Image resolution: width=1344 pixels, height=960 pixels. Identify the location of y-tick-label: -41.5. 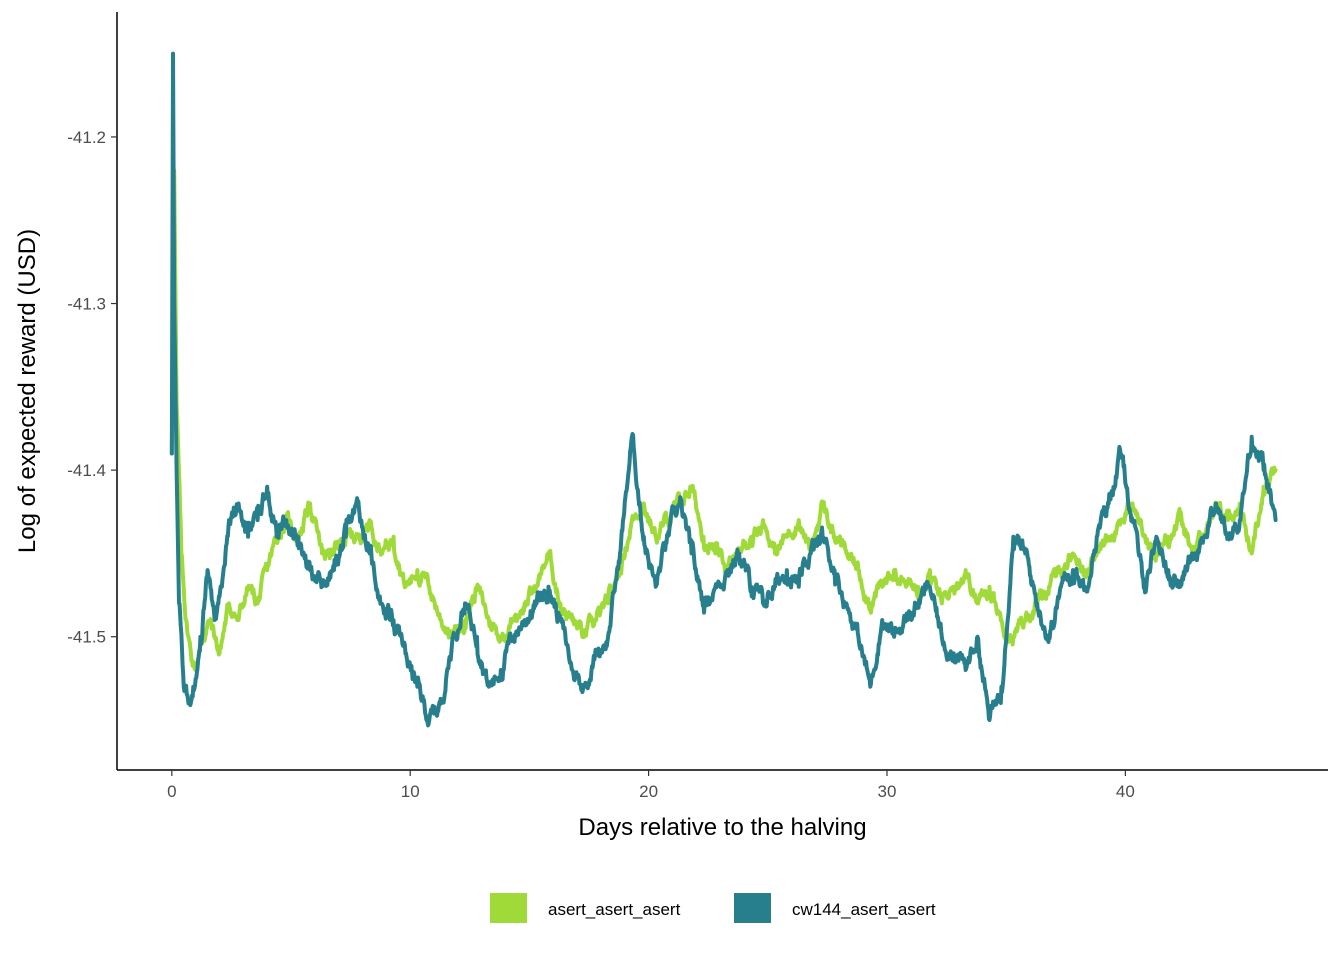
(86, 637).